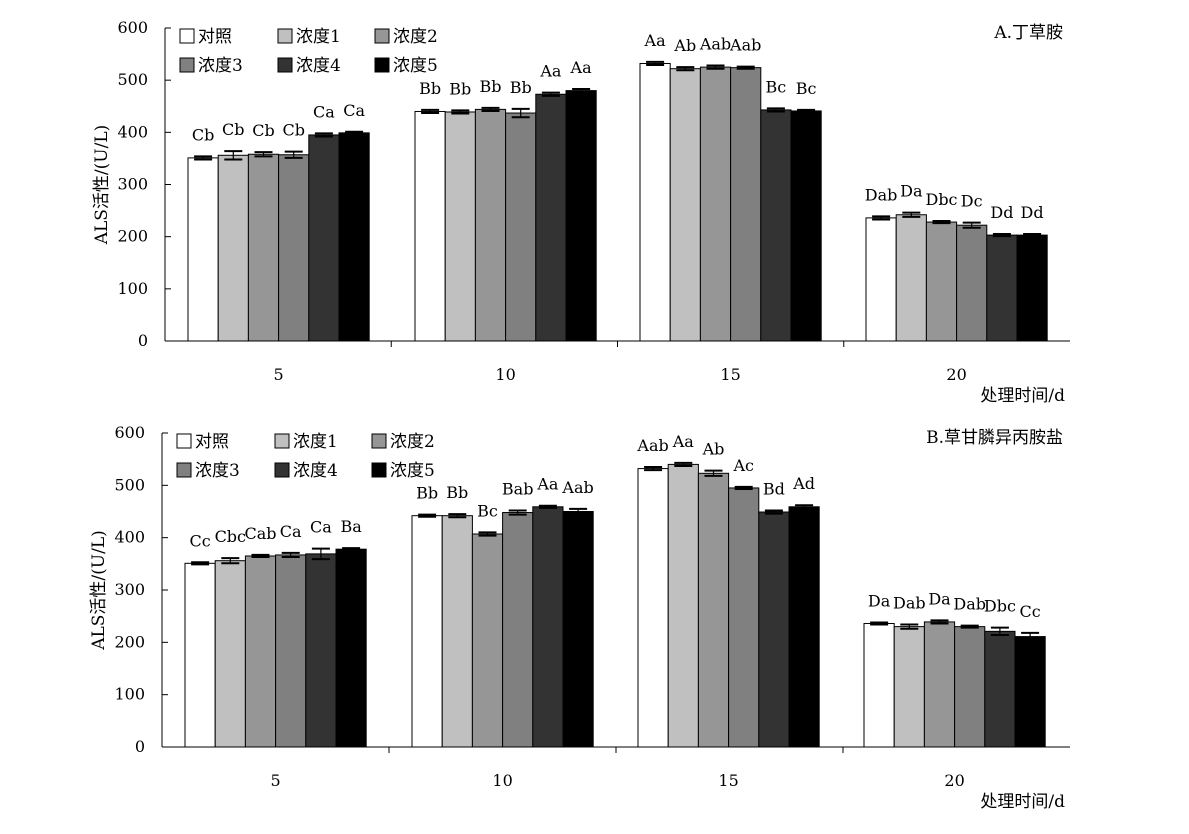  What do you see at coordinates (730, 374) in the screenshot?
I see `x-tick-label: 15` at bounding box center [730, 374].